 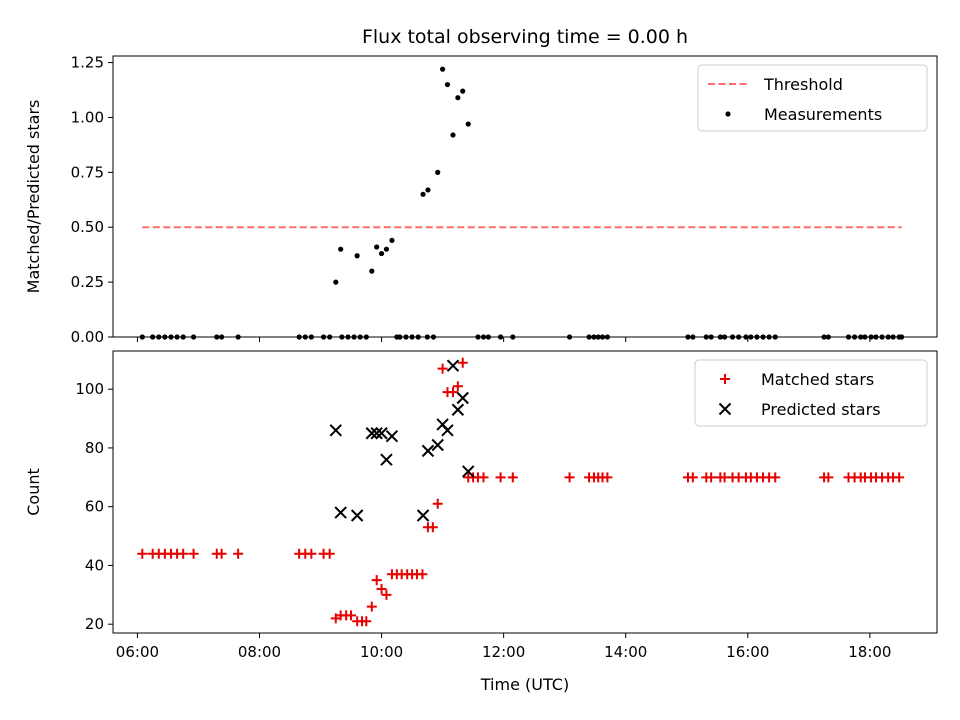 I want to click on y-tick-label: 1.25, so click(x=87, y=63).